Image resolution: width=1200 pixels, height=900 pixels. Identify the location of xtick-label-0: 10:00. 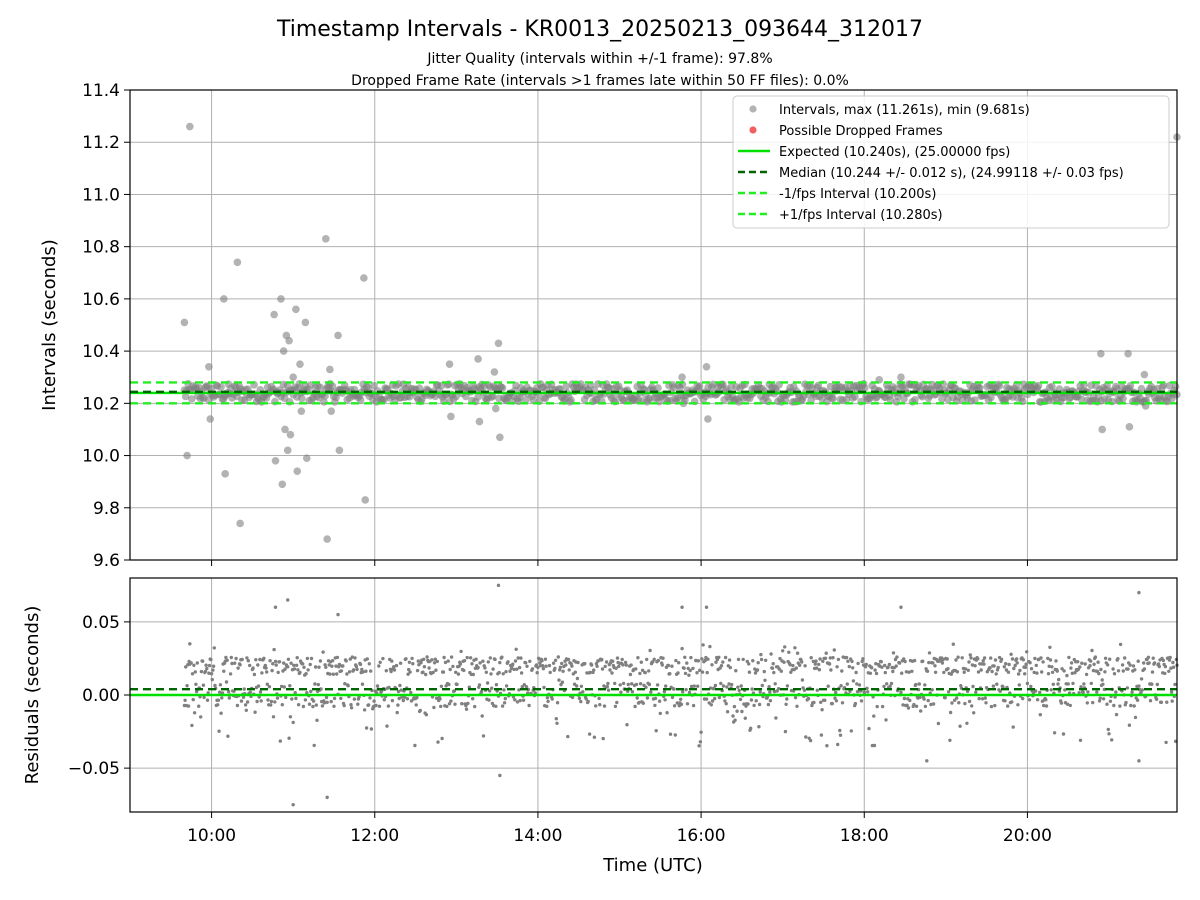
(211, 836).